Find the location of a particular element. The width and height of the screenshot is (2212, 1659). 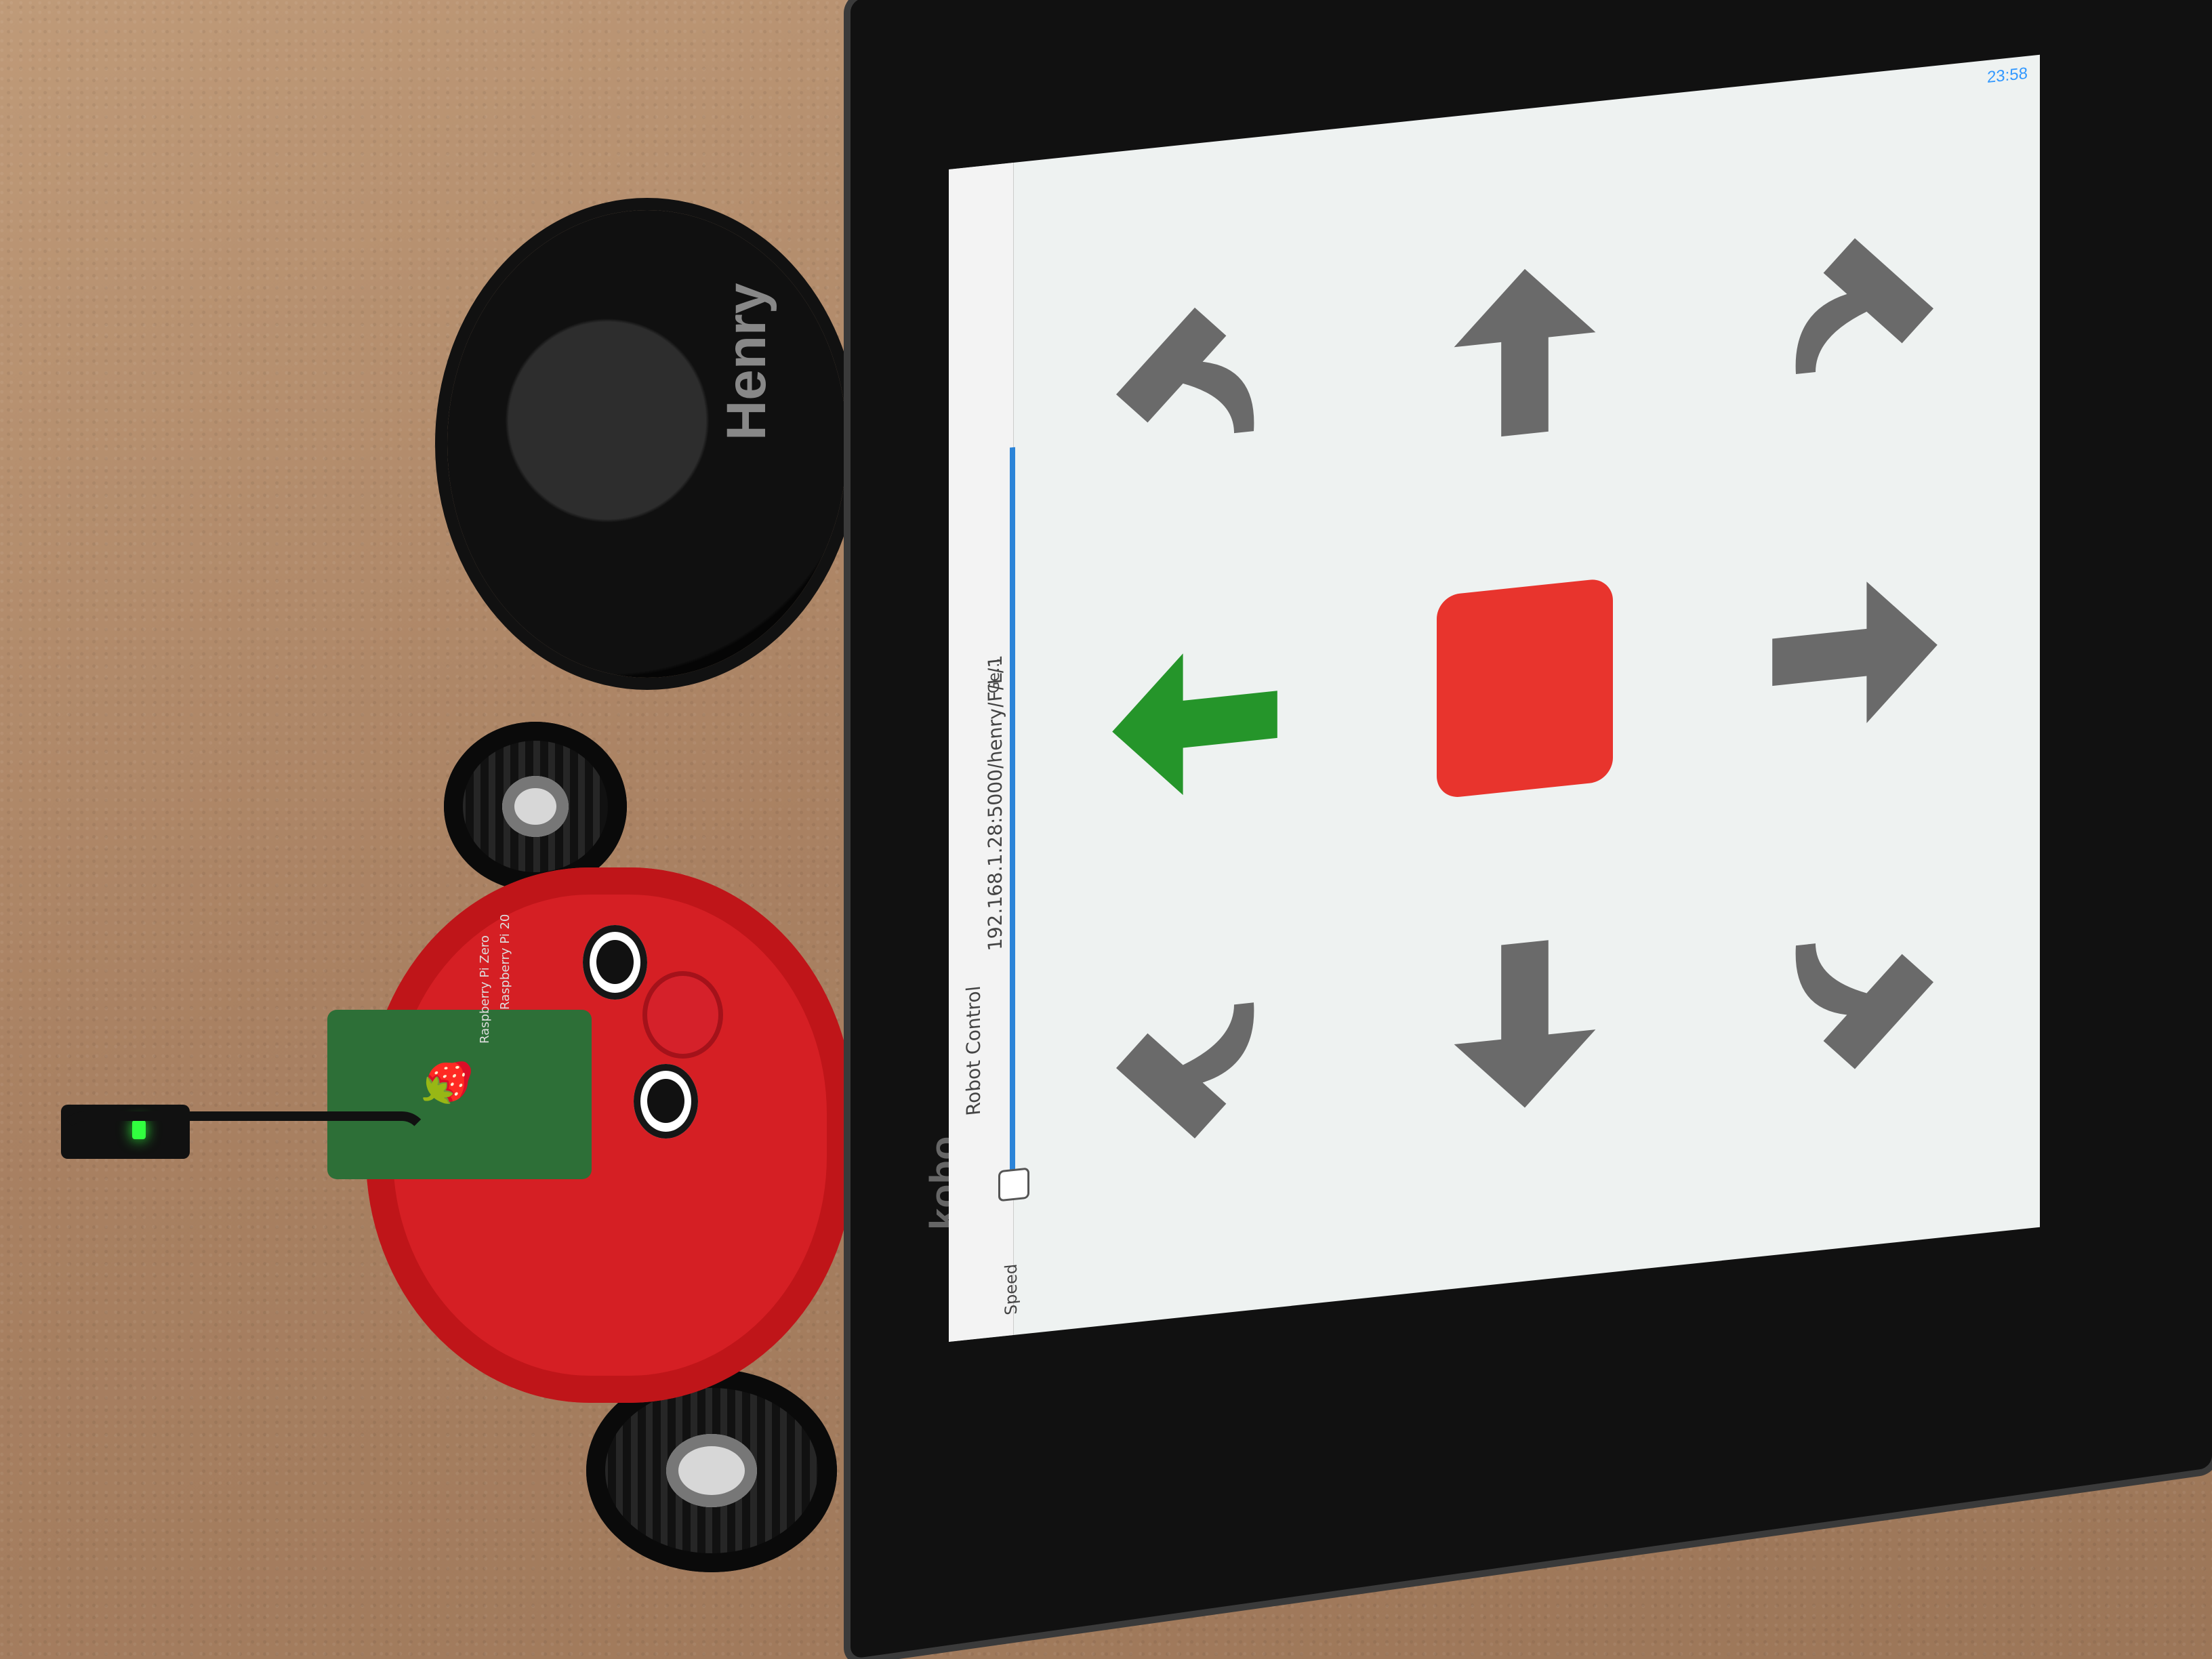

right-arrow-icon is located at coordinates (1855, 652).